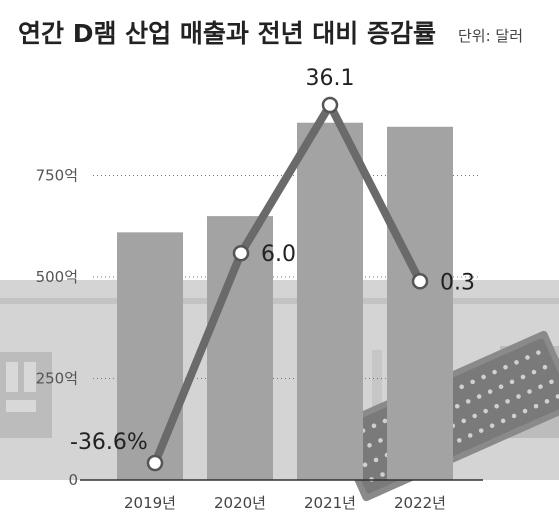 The width and height of the screenshot is (559, 526). I want to click on x-tick-label: 2022년, so click(420, 503).